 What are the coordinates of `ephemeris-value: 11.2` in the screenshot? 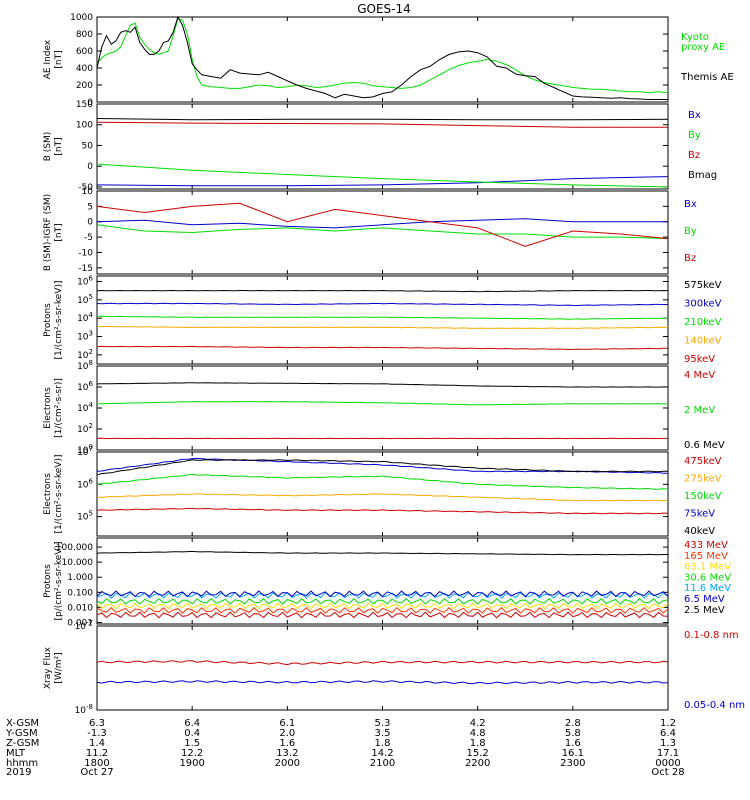 It's located at (97, 753).